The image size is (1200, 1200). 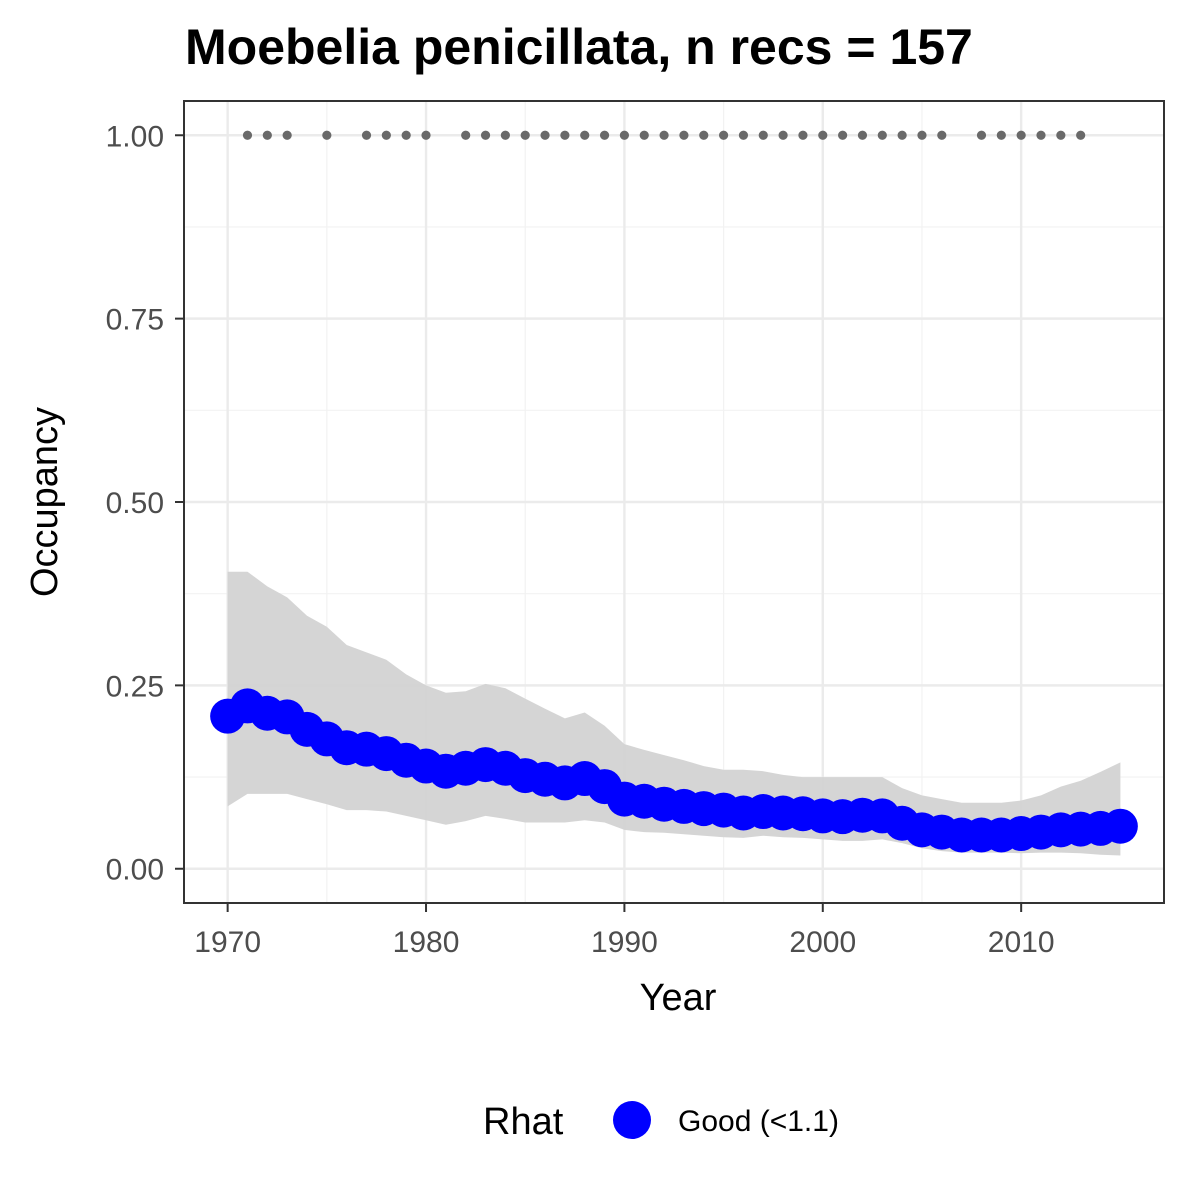 What do you see at coordinates (661, 1122) in the screenshot?
I see `legend: Rhat Good (<1.1)` at bounding box center [661, 1122].